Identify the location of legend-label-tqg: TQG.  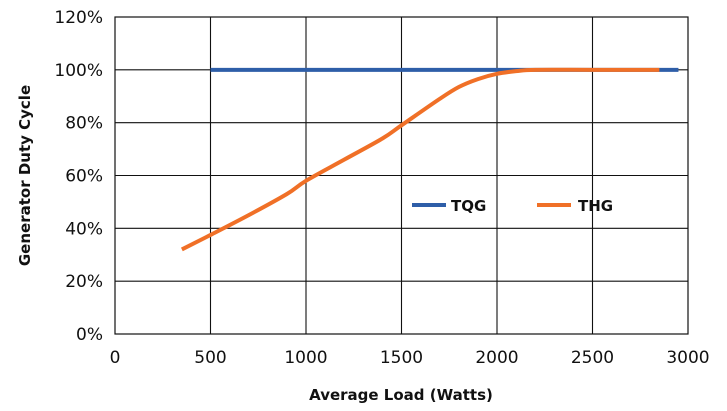
(468, 206).